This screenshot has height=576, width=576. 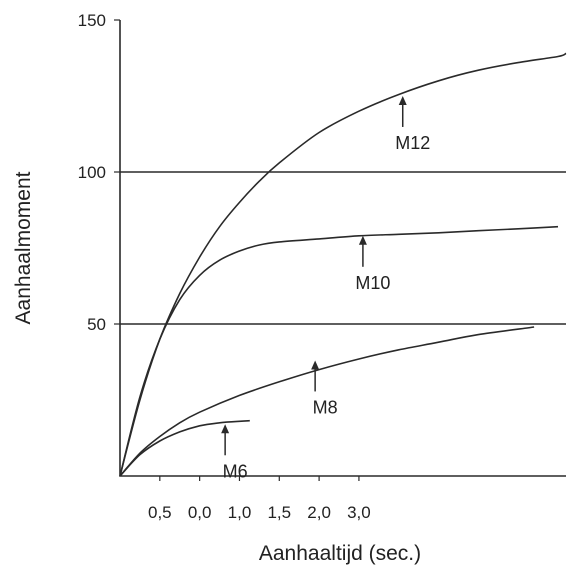 I want to click on x-tick-label: 0,0, so click(x=200, y=512).